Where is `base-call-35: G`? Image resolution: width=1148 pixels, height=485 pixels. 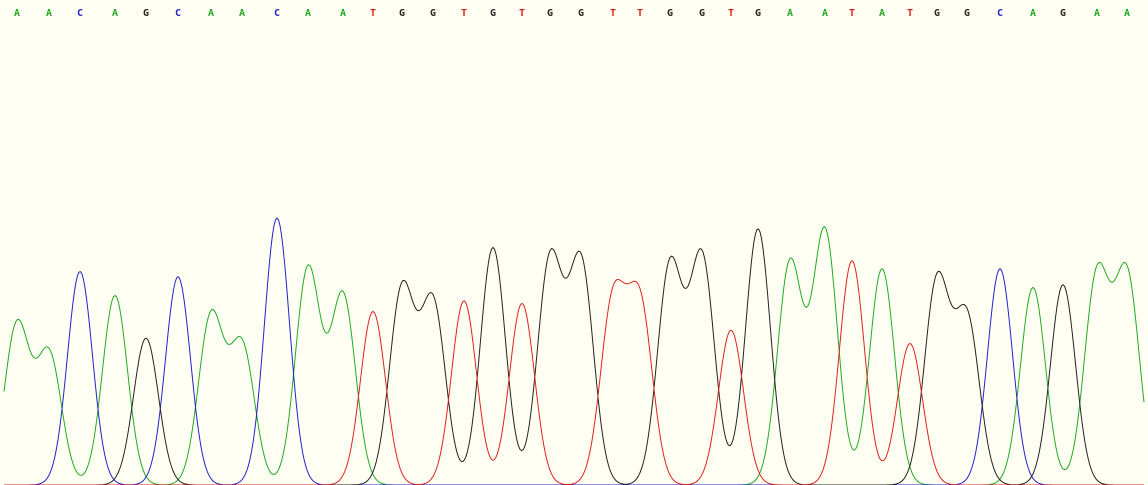 base-call-35: G is located at coordinates (1063, 13).